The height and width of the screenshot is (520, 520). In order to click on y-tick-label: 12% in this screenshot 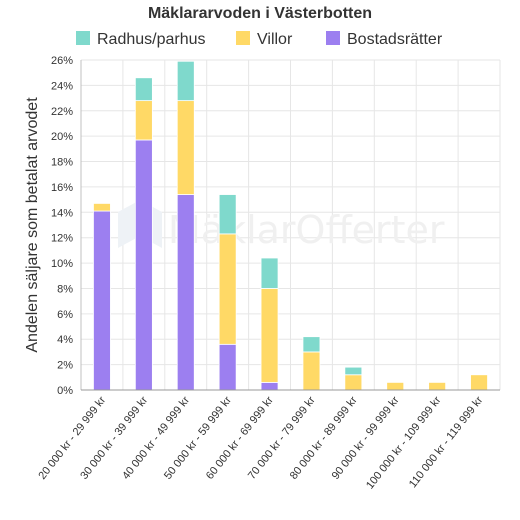, I will do `click(62, 239)`.